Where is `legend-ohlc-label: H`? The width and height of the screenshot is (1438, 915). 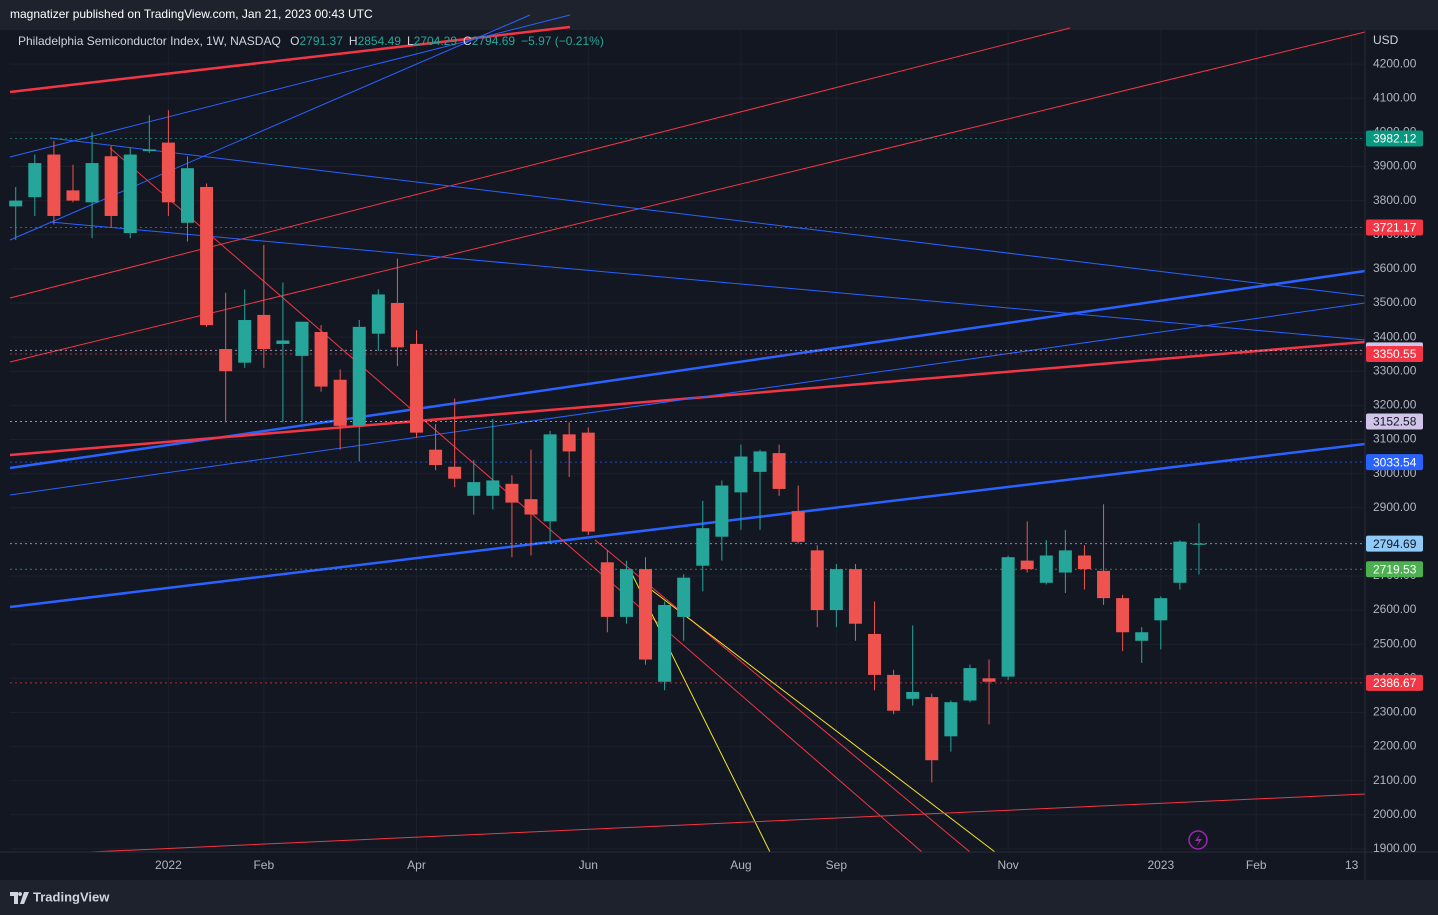
legend-ohlc-label: H is located at coordinates (353, 41).